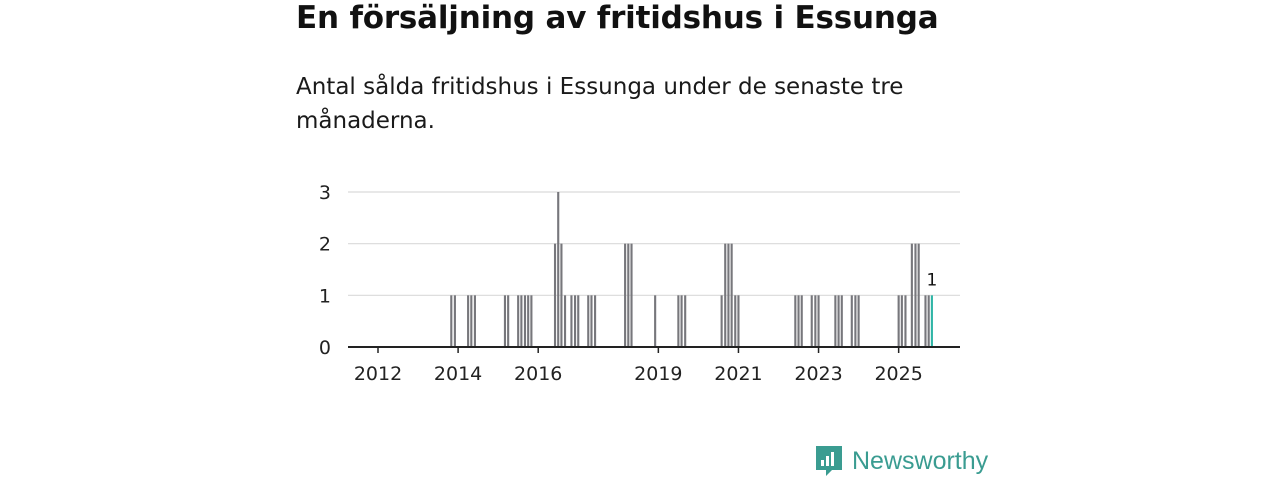  I want to click on x-tick-label: 2012, so click(378, 374).